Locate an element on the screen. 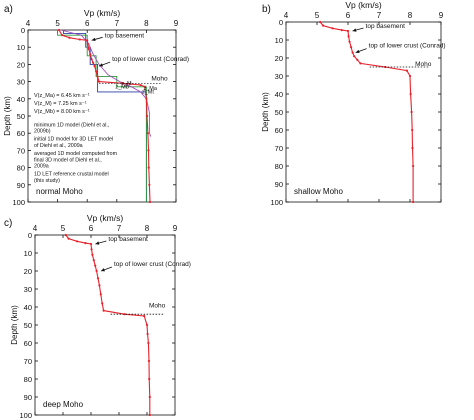 The image size is (474, 420). panel-label: deep Moho is located at coordinates (63, 404).